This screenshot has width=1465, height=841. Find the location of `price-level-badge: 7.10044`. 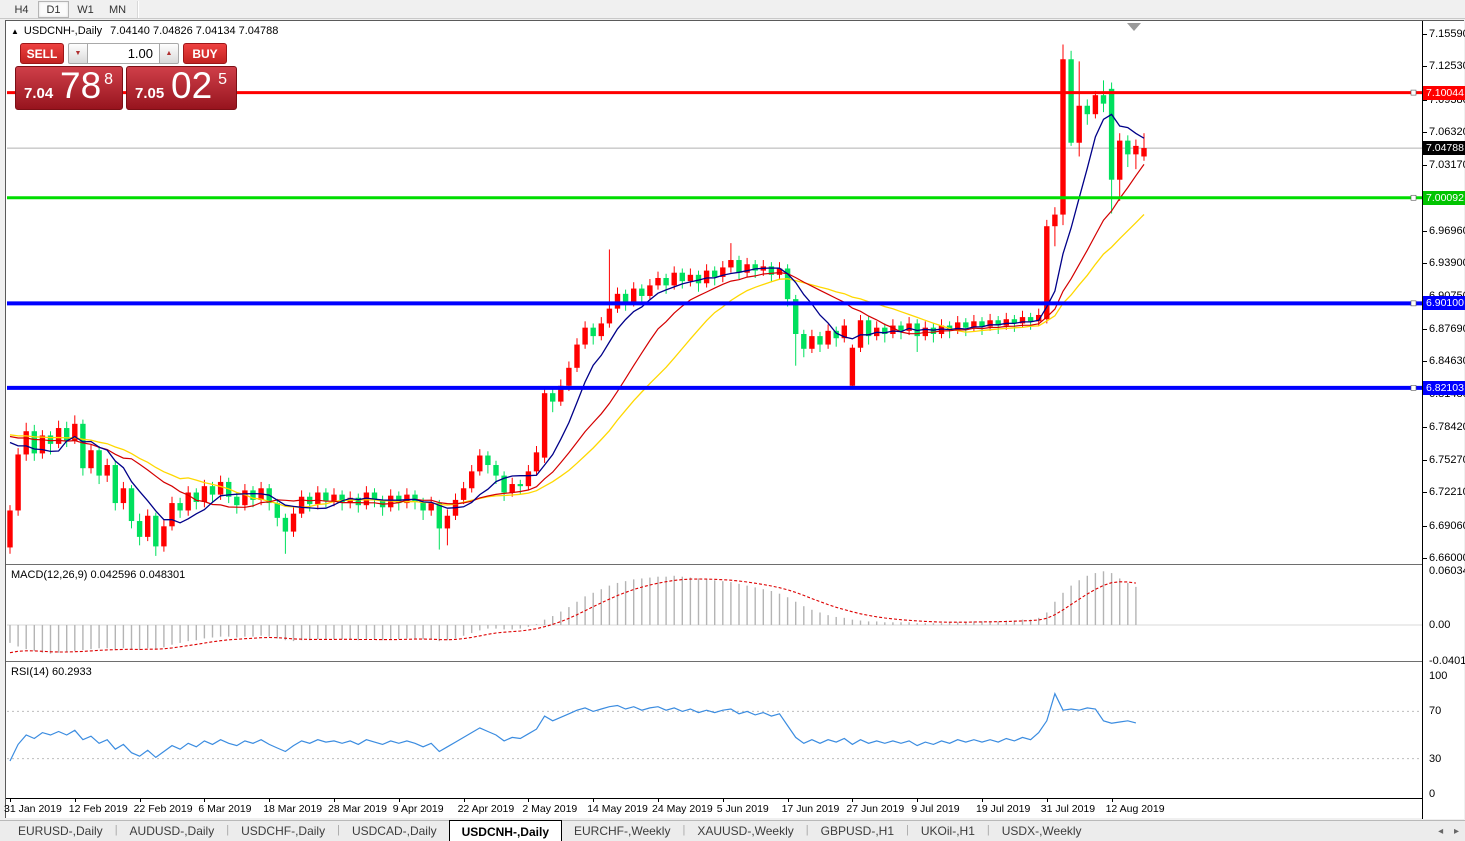

price-level-badge: 7.10044 is located at coordinates (1444, 92).